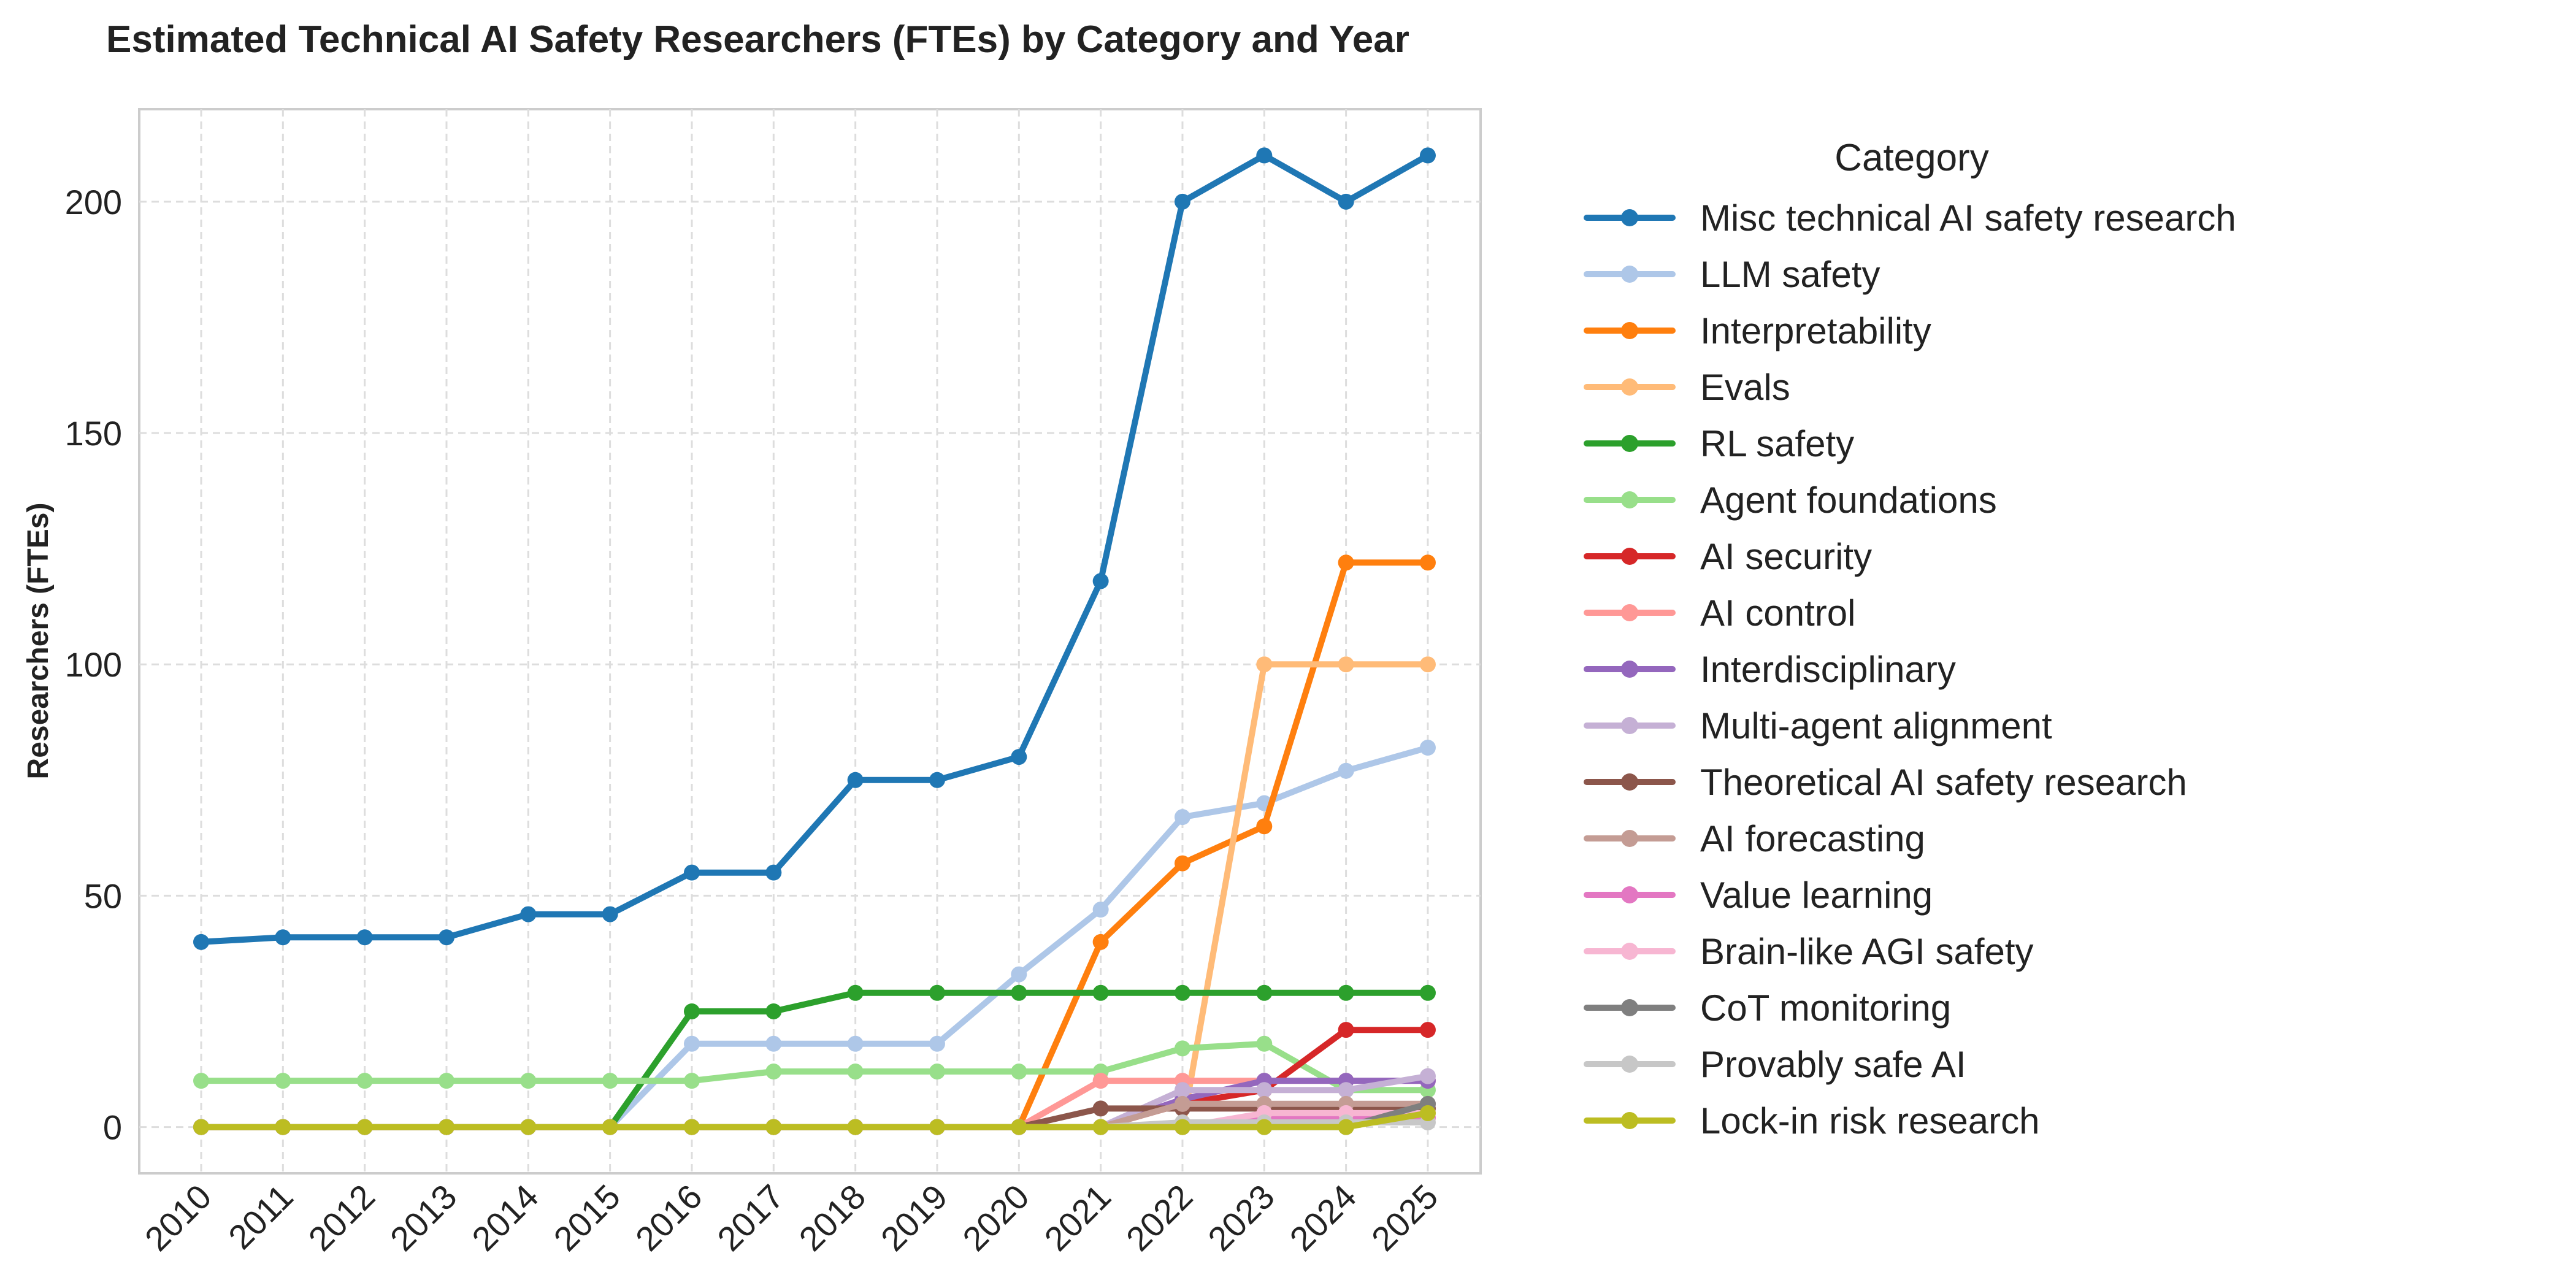 The image size is (2576, 1288). I want to click on legend-item: Brain-like AGI safety, so click(1809, 951).